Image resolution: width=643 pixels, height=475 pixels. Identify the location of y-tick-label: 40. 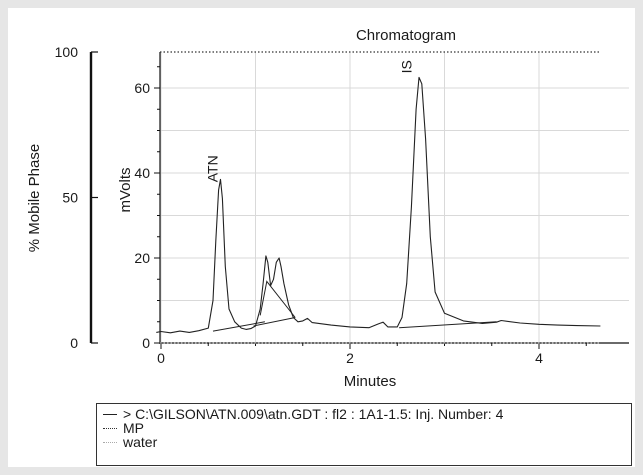
(142, 173).